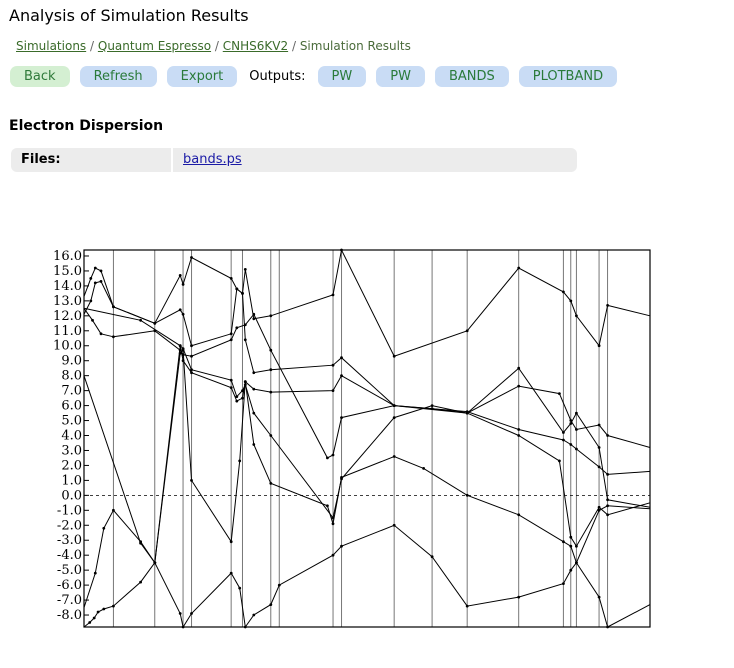  What do you see at coordinates (367, 576) in the screenshot?
I see `band-line` at bounding box center [367, 576].